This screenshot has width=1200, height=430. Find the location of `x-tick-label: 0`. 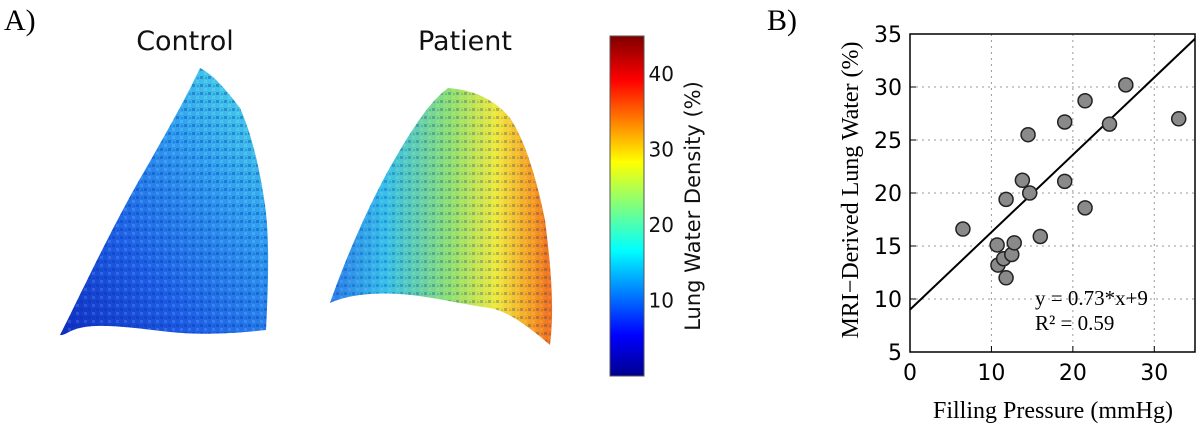

x-tick-label: 0 is located at coordinates (910, 373).